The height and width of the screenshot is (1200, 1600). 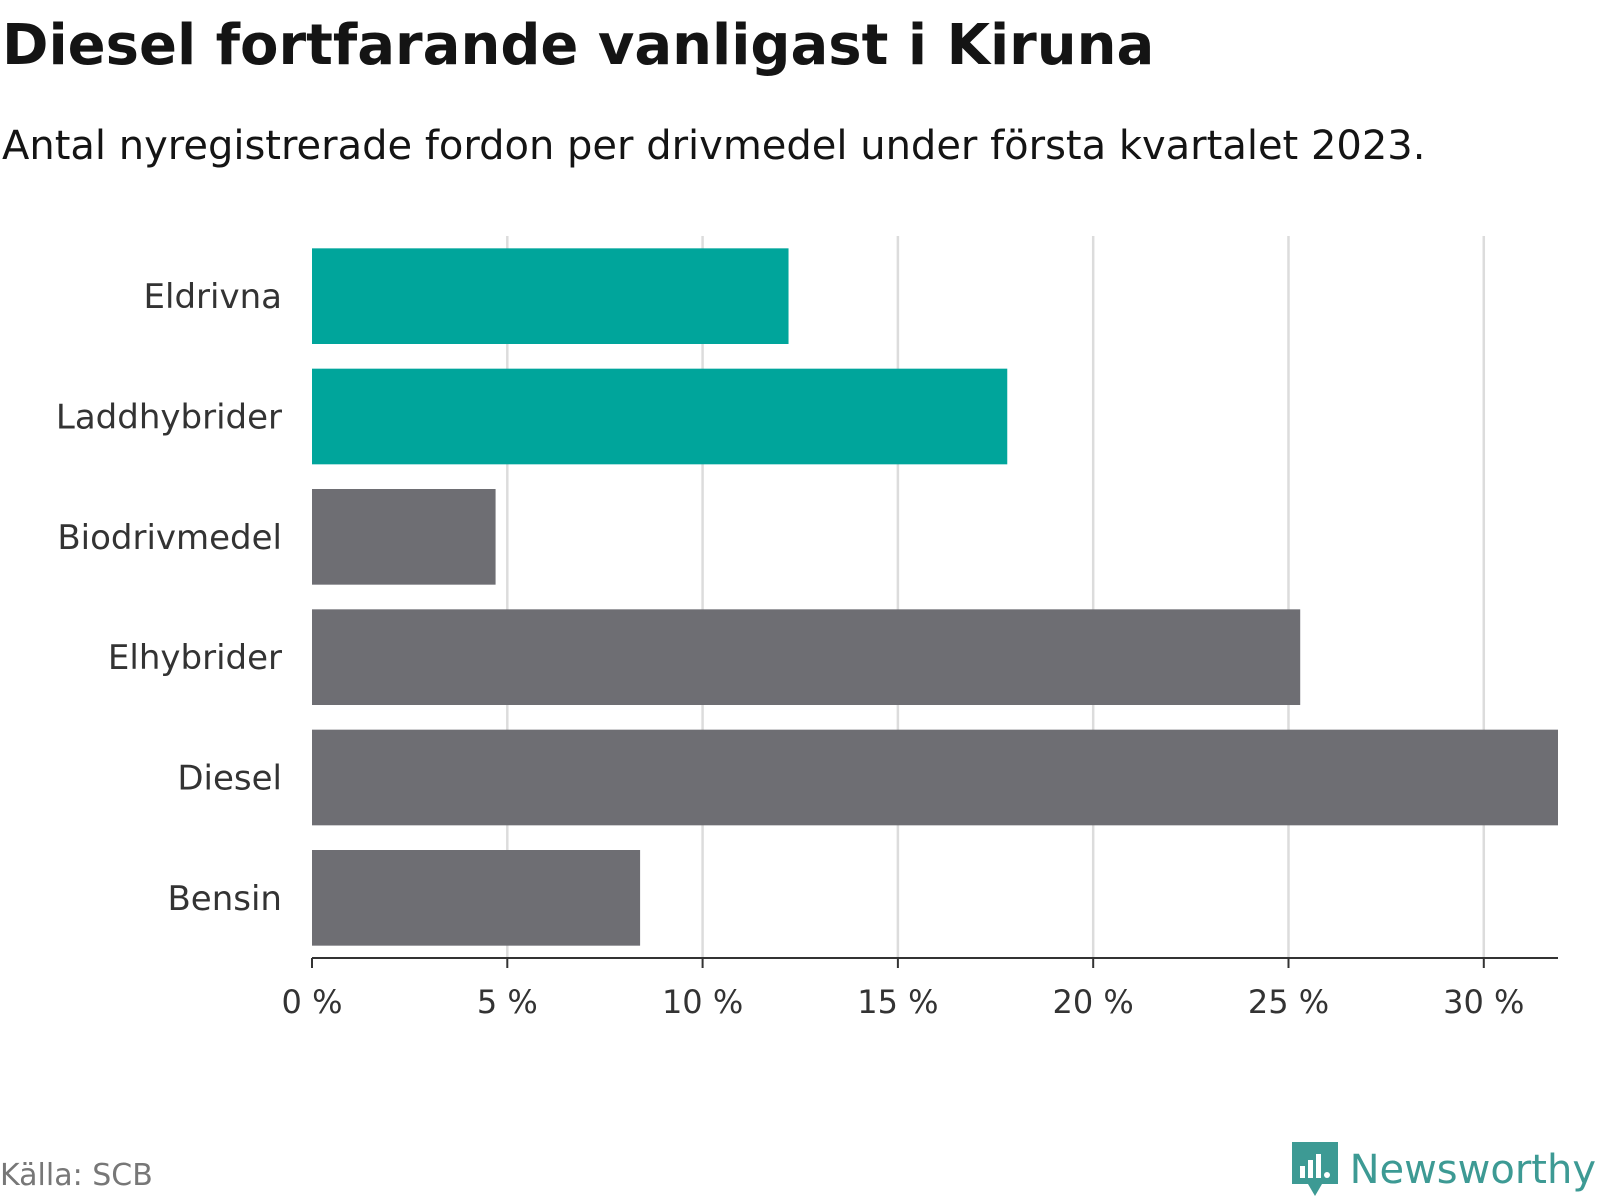 What do you see at coordinates (578, 45) in the screenshot?
I see `chart-title: Diesel fortfarande vanligast i Kiruna` at bounding box center [578, 45].